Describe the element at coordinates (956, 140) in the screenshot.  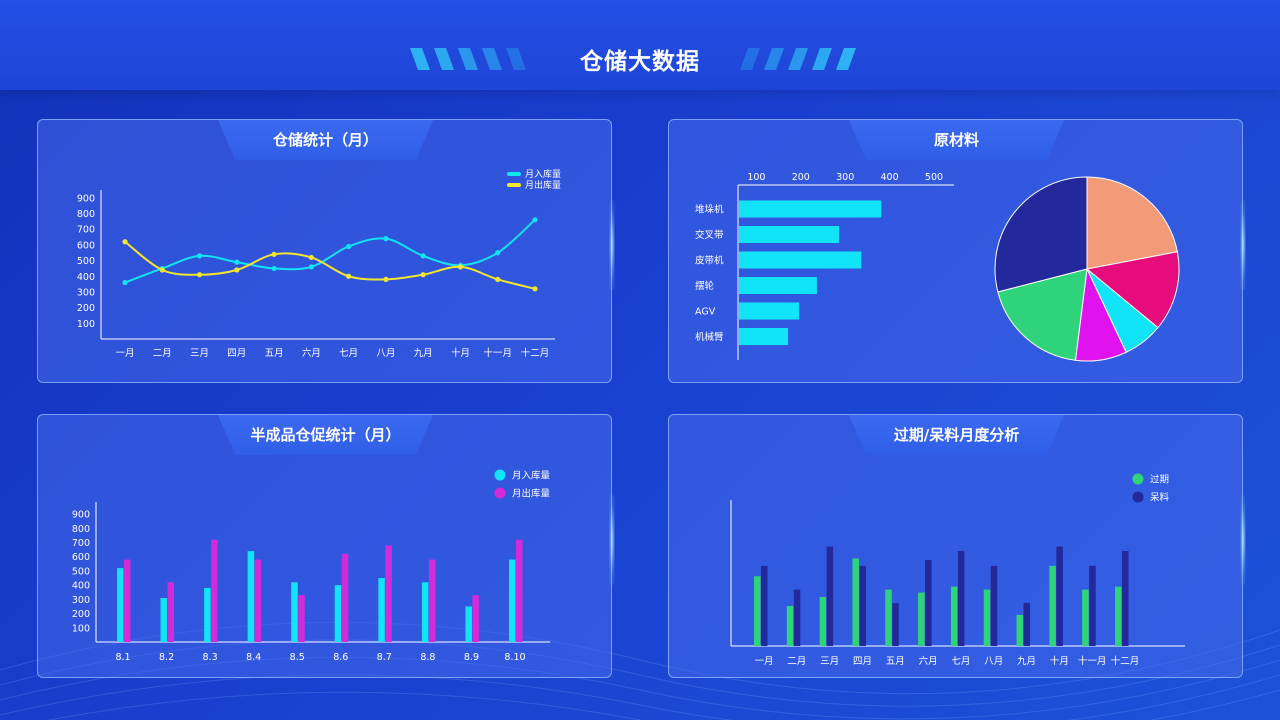
I see `raw-materials-title: 原材料` at that location.